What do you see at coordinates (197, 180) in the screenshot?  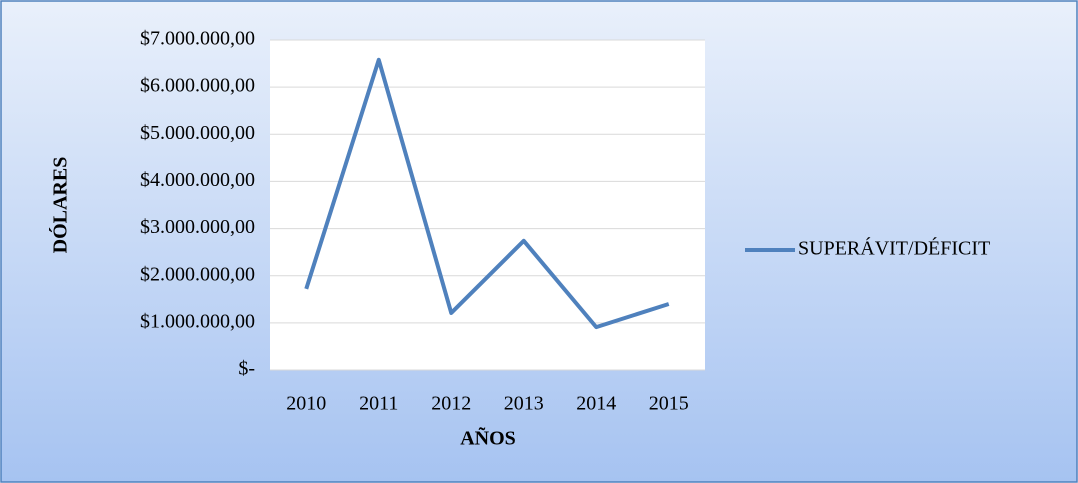 I see `y-tick-label: $4.000.000,00` at bounding box center [197, 180].